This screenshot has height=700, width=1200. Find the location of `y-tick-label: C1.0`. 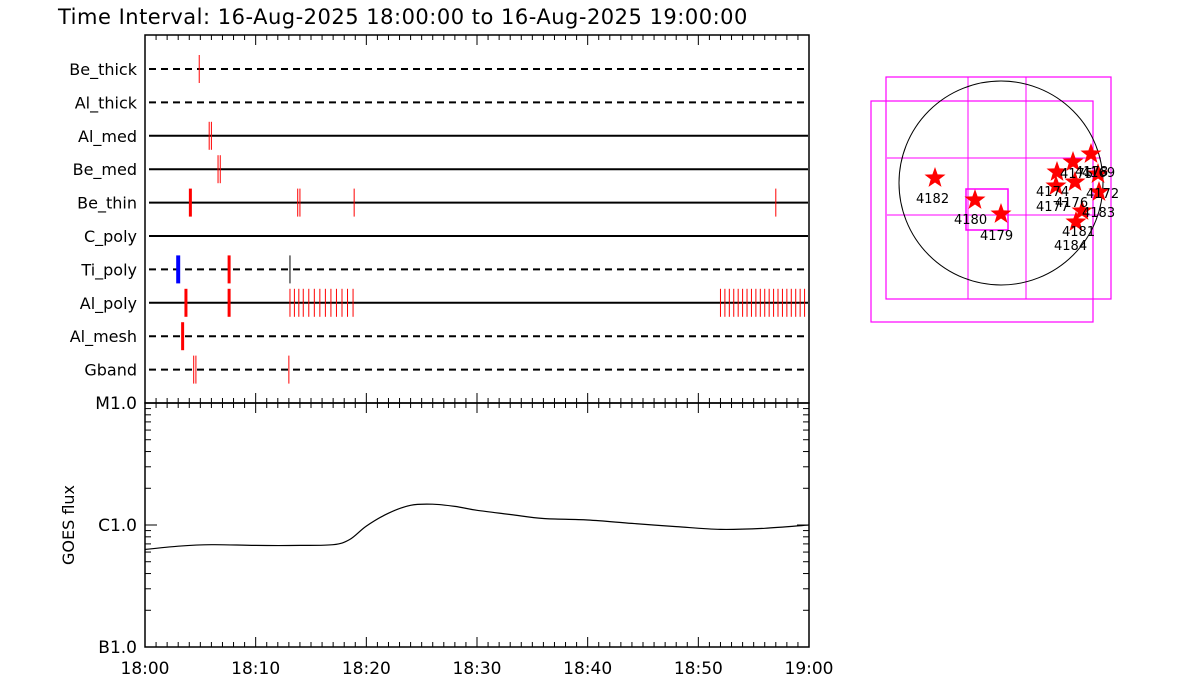

y-tick-label: C1.0 is located at coordinates (117, 526).